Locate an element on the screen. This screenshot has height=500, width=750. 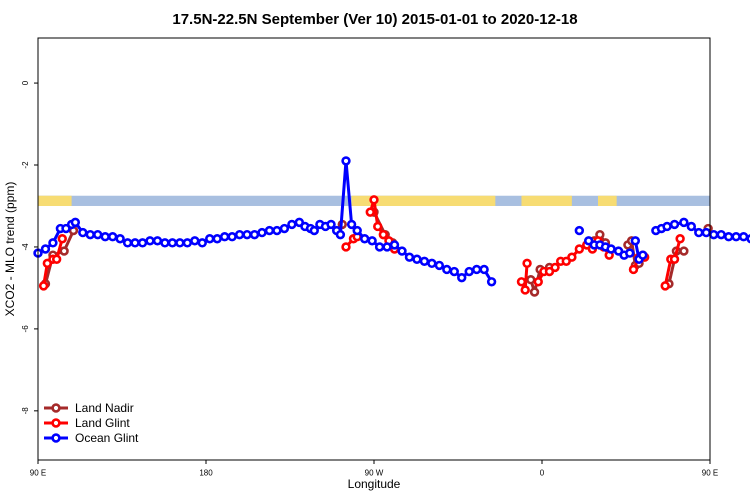
x-axis-label: Longitude is located at coordinates (374, 484).